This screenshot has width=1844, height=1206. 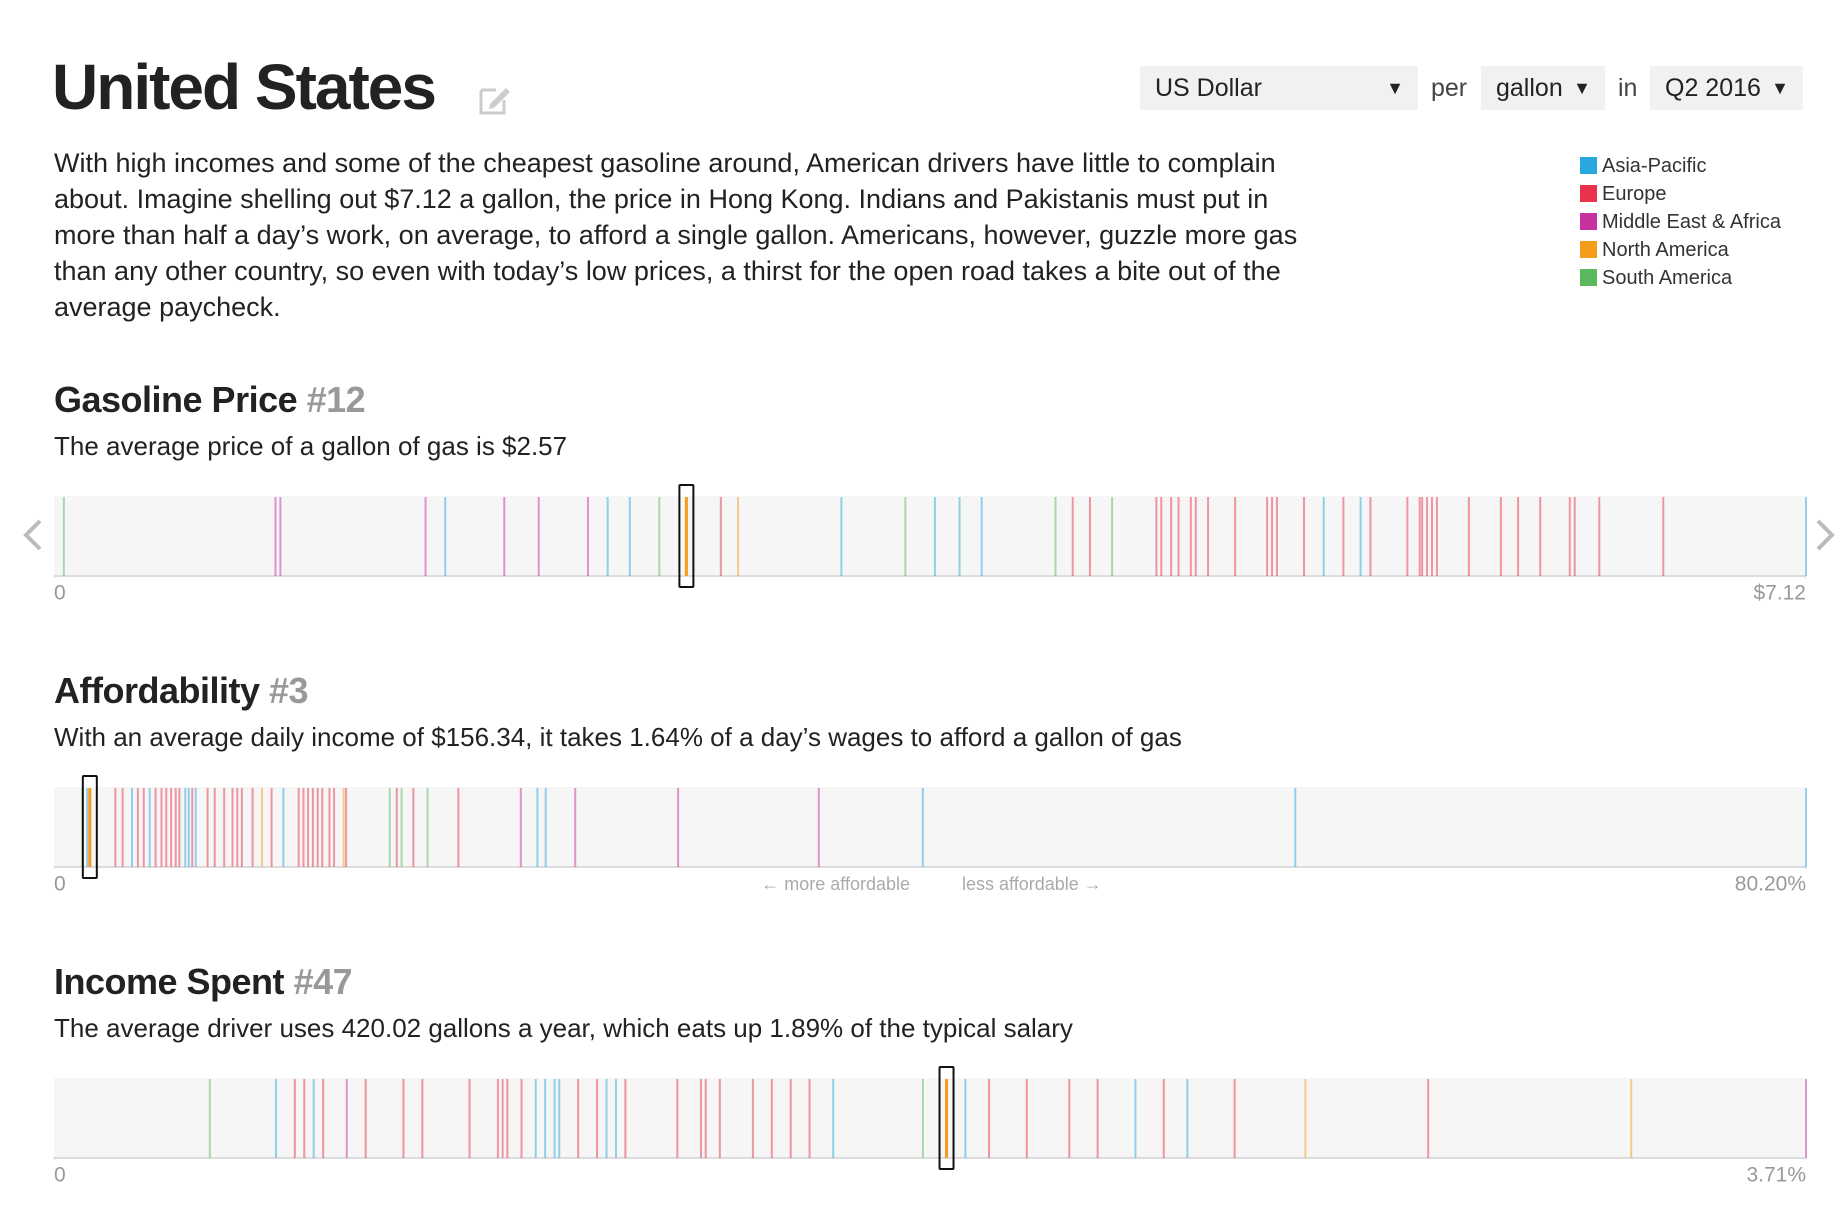 What do you see at coordinates (835, 884) in the screenshot?
I see `annotation: ← more affordable` at bounding box center [835, 884].